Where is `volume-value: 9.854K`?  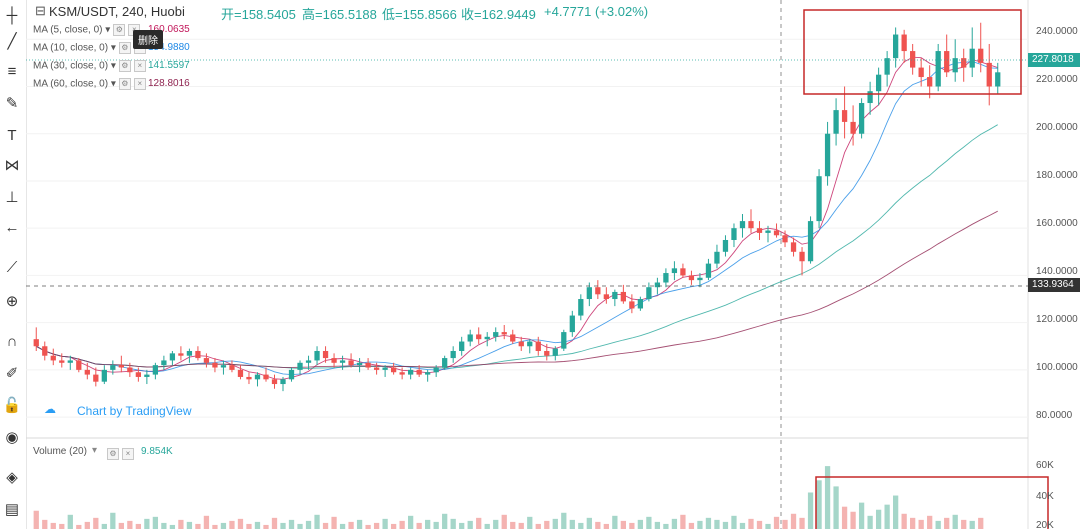 volume-value: 9.854K is located at coordinates (157, 451).